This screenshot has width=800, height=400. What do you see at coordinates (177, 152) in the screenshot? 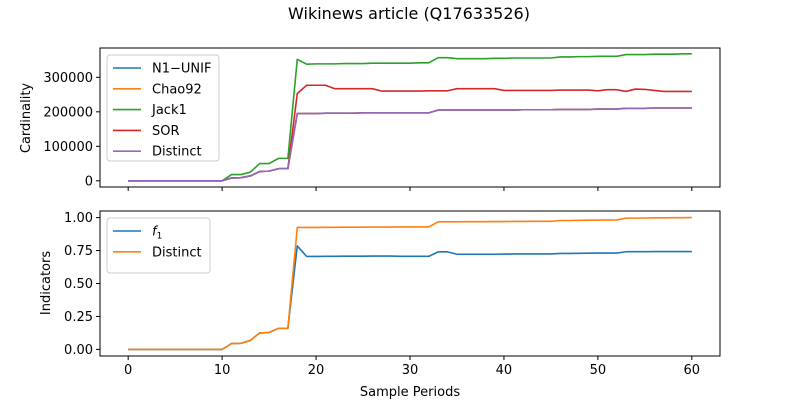
I see `top-legend-label-4: Distinct` at bounding box center [177, 152].